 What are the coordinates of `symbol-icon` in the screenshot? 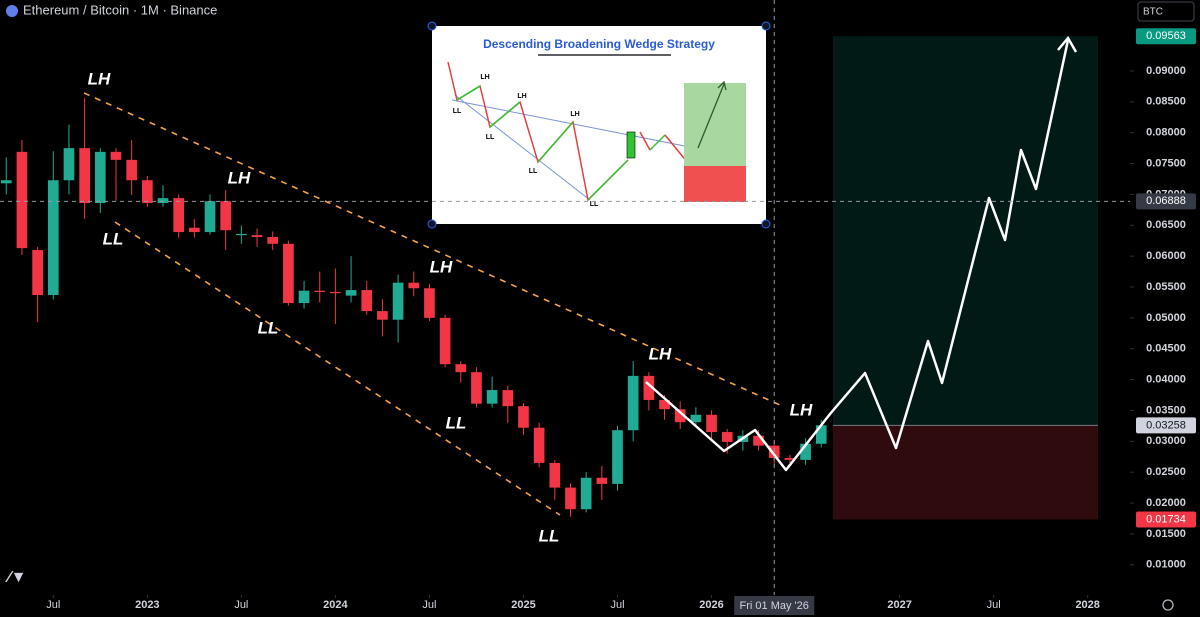 It's located at (12, 11).